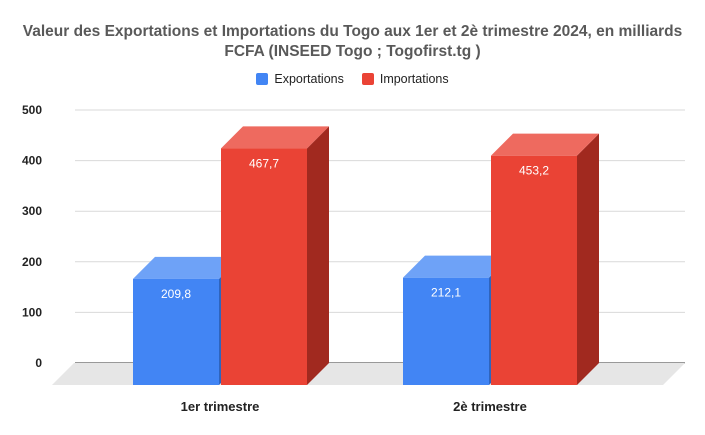 The image size is (705, 435). What do you see at coordinates (32, 262) in the screenshot?
I see `y-tick-label-200: 200` at bounding box center [32, 262].